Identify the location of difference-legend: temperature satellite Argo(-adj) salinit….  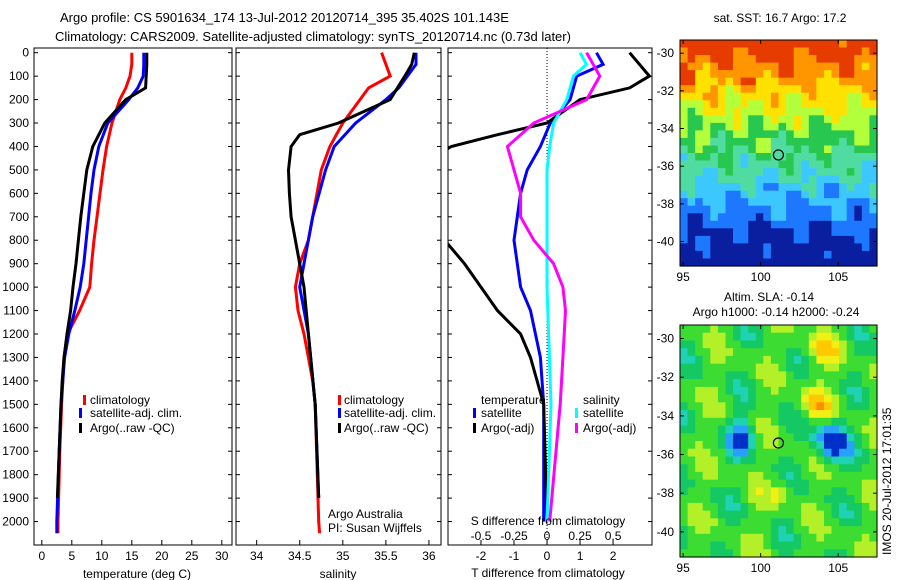
(554, 414).